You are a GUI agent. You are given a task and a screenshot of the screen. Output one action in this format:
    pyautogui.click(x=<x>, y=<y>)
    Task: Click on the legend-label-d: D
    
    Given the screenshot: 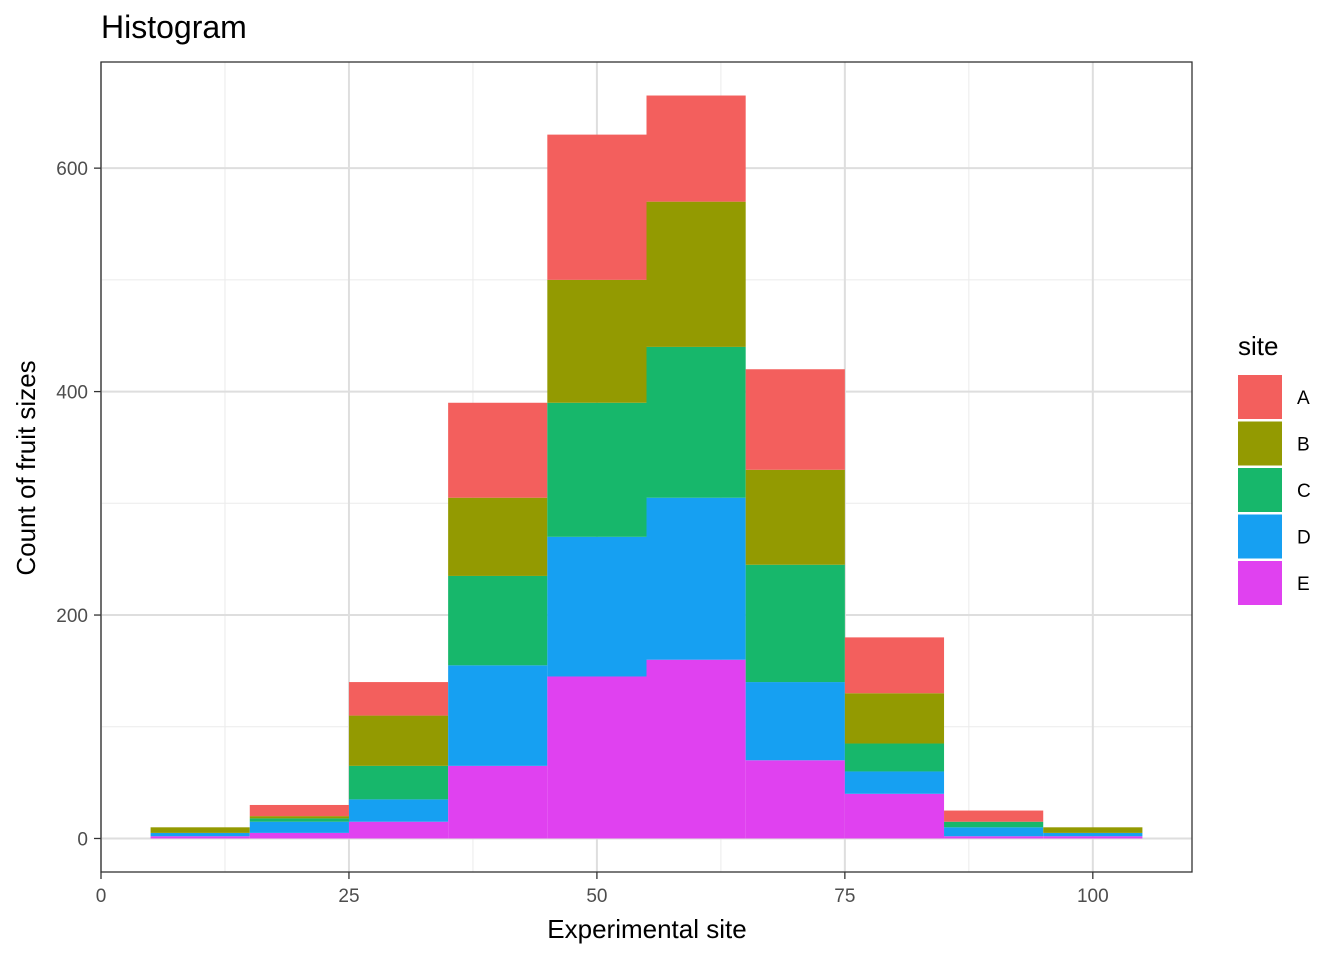 What is the action you would take?
    pyautogui.click(x=1304, y=538)
    